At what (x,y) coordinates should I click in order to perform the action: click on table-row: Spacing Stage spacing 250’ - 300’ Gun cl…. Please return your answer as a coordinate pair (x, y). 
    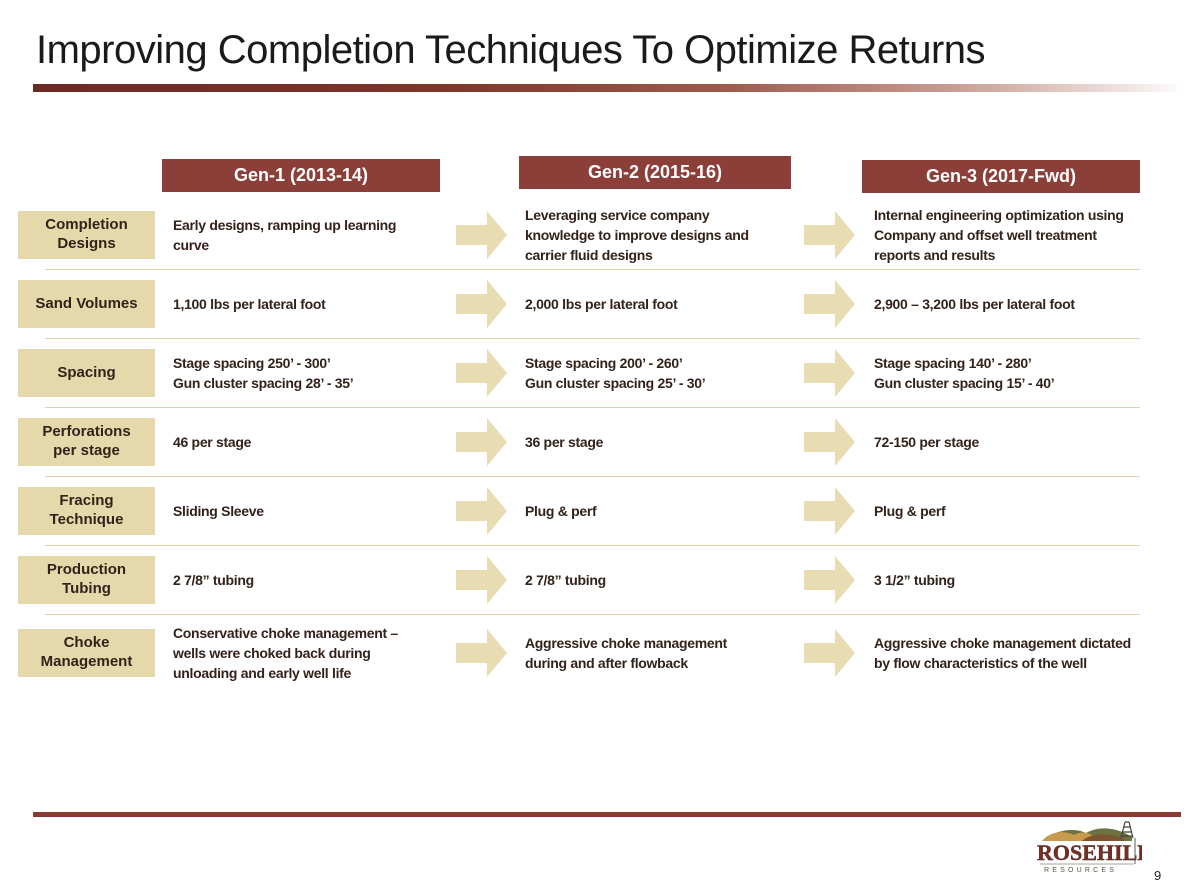
    Looking at the image, I should click on (583, 373).